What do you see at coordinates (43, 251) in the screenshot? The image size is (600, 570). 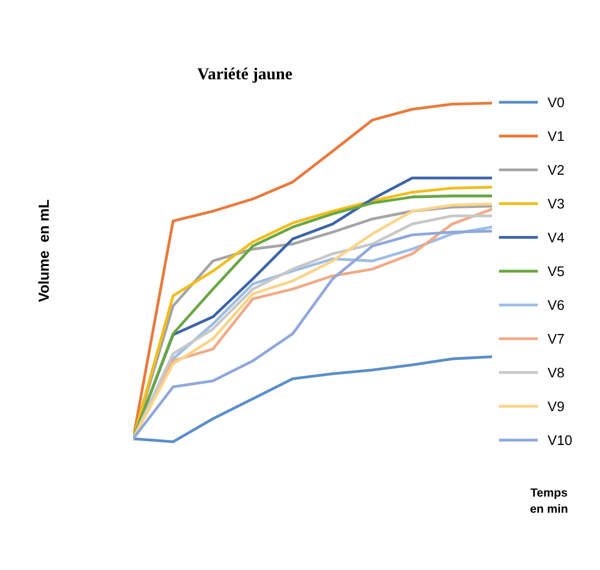 I see `y-axis-title: Volume en mL` at bounding box center [43, 251].